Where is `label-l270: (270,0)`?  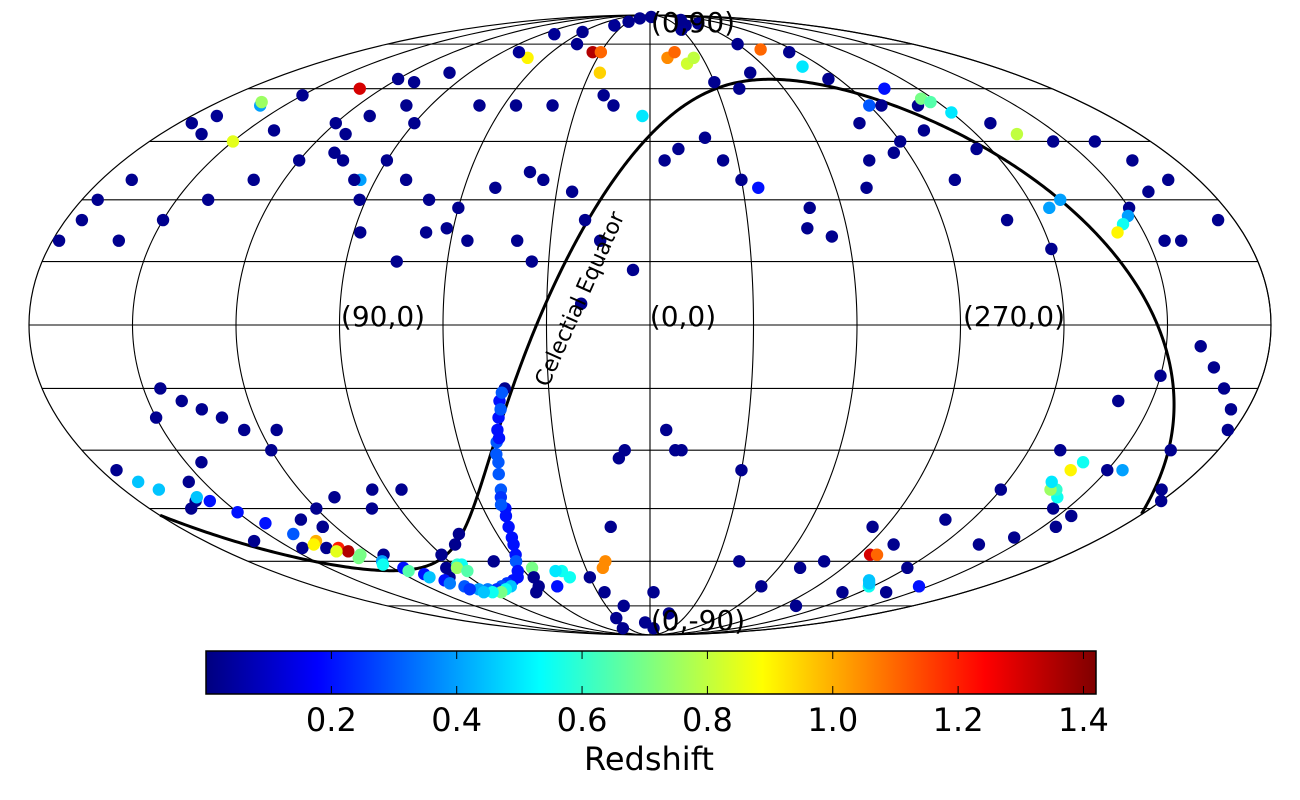 label-l270: (270,0) is located at coordinates (1014, 316).